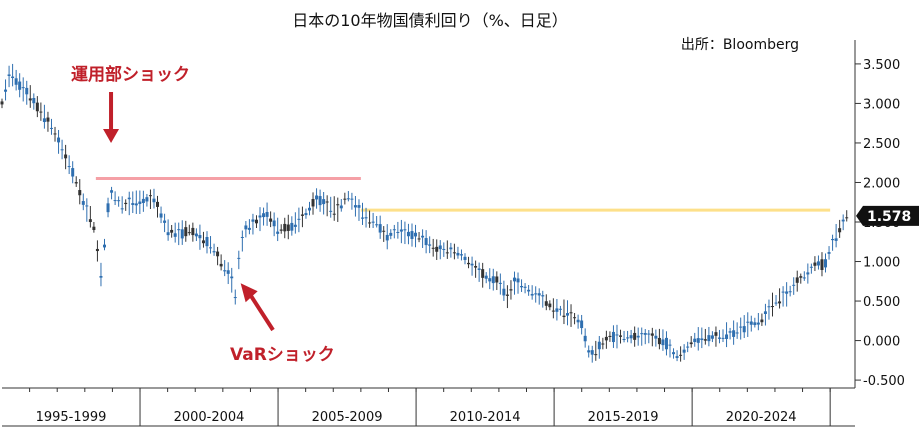 Image resolution: width=923 pixels, height=428 pixels. Describe the element at coordinates (209, 417) in the screenshot. I see `x-period-label: 2000-2004` at that location.